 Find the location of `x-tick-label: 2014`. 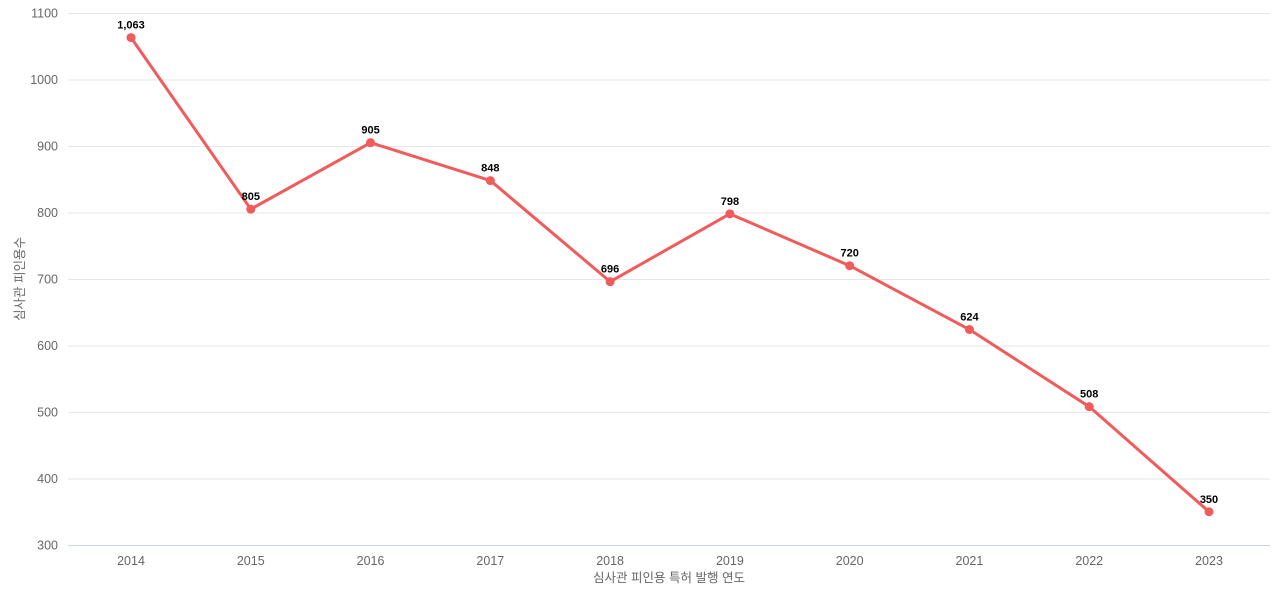

x-tick-label: 2014 is located at coordinates (131, 561).